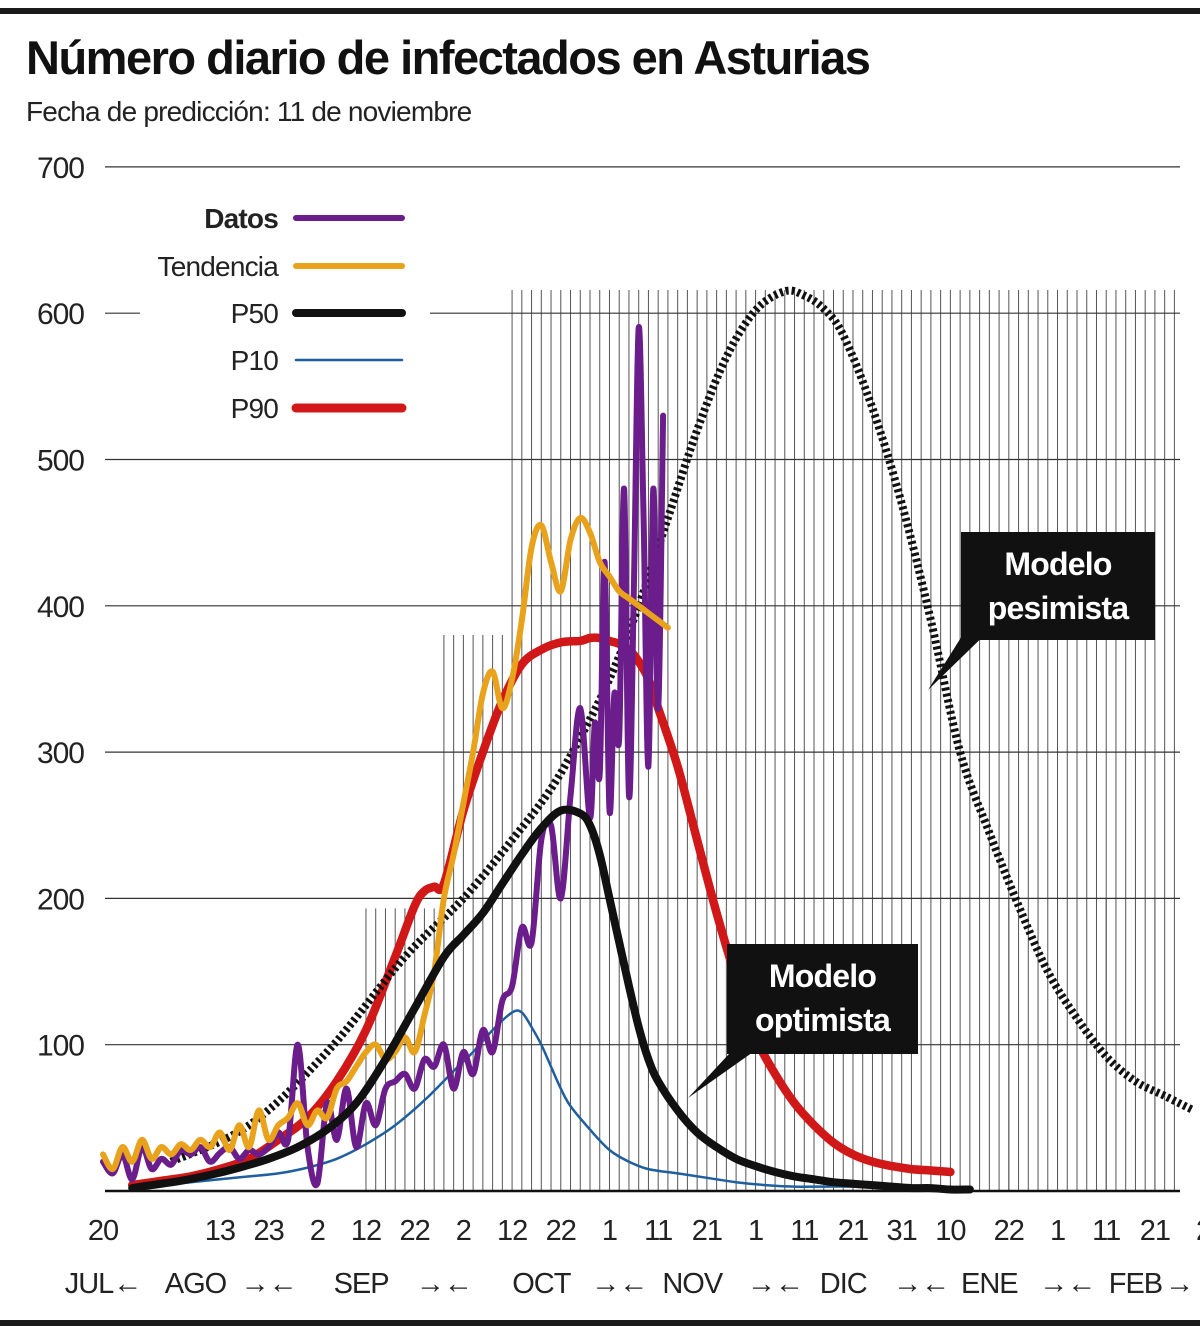  Describe the element at coordinates (60, 607) in the screenshot. I see `y-tick-label: 400` at that location.